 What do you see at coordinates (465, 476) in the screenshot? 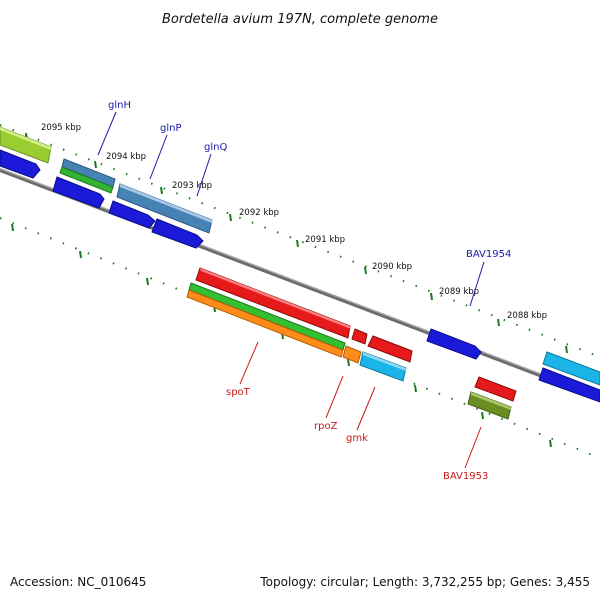
I see `gene-label-bav1953: BAV1953` at bounding box center [465, 476].